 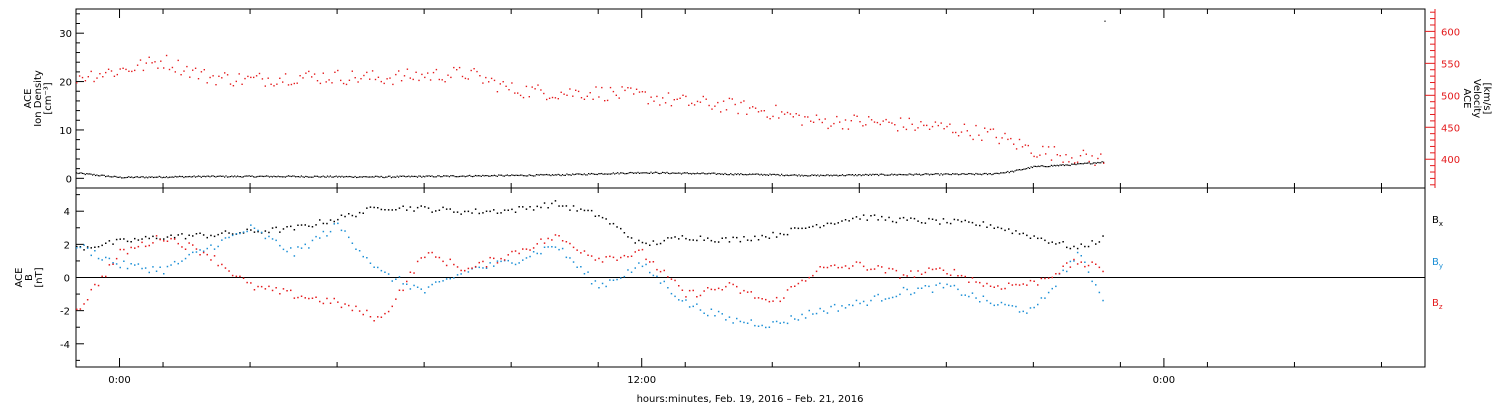 What do you see at coordinates (38, 98) in the screenshot?
I see `density-axis-label: Ion Density` at bounding box center [38, 98].